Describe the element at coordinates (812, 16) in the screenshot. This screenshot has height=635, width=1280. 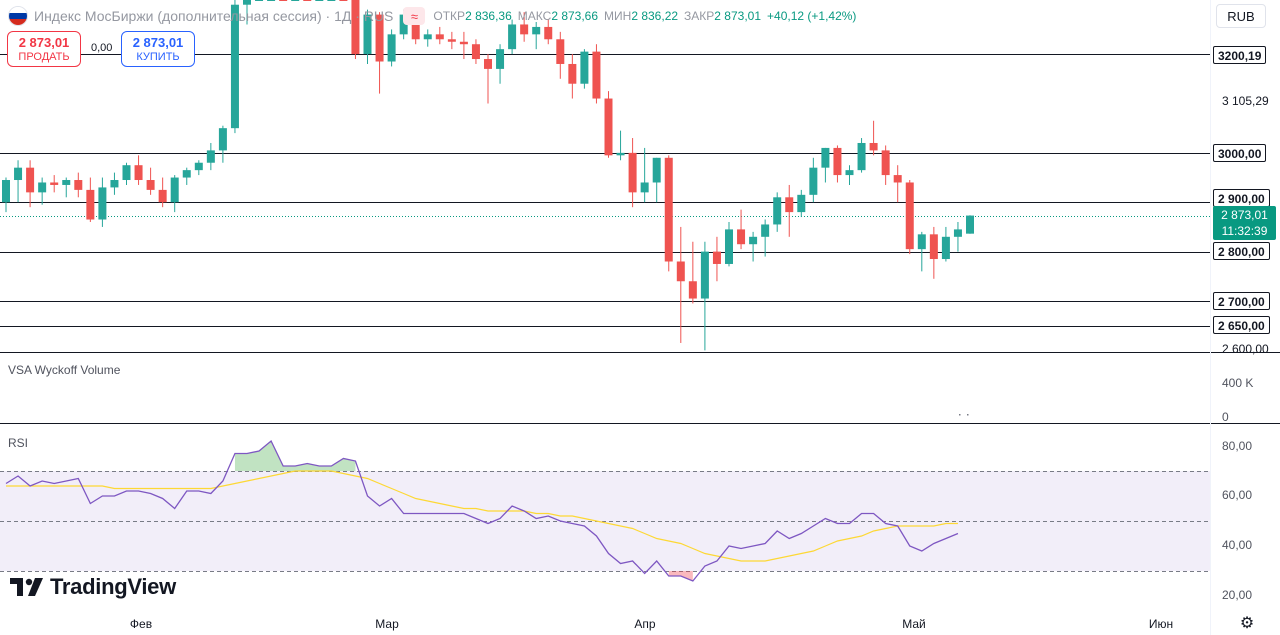
I see `change-value: +40,12 (+1,42%)` at that location.